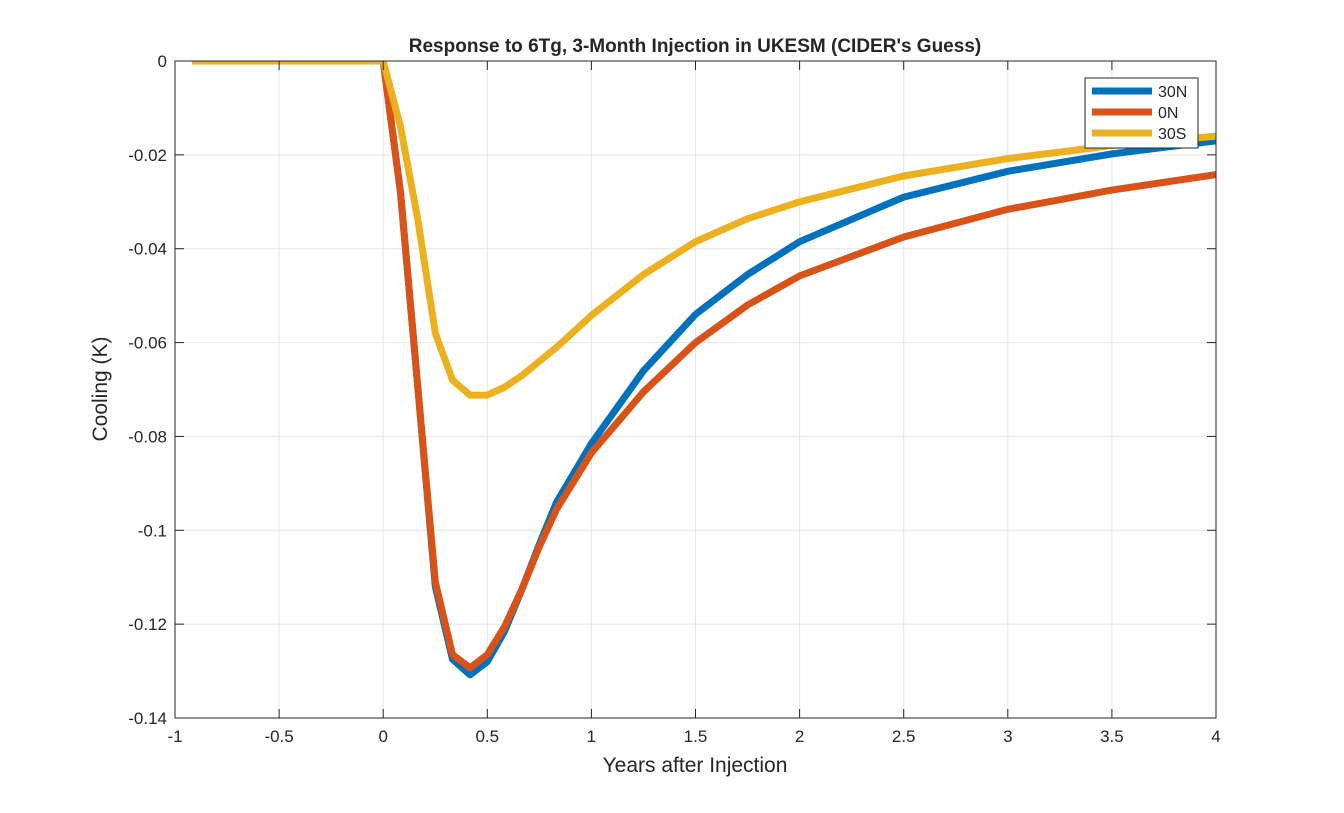 This screenshot has width=1344, height=813. Describe the element at coordinates (147, 436) in the screenshot. I see `y-tick-label: -0.08` at that location.